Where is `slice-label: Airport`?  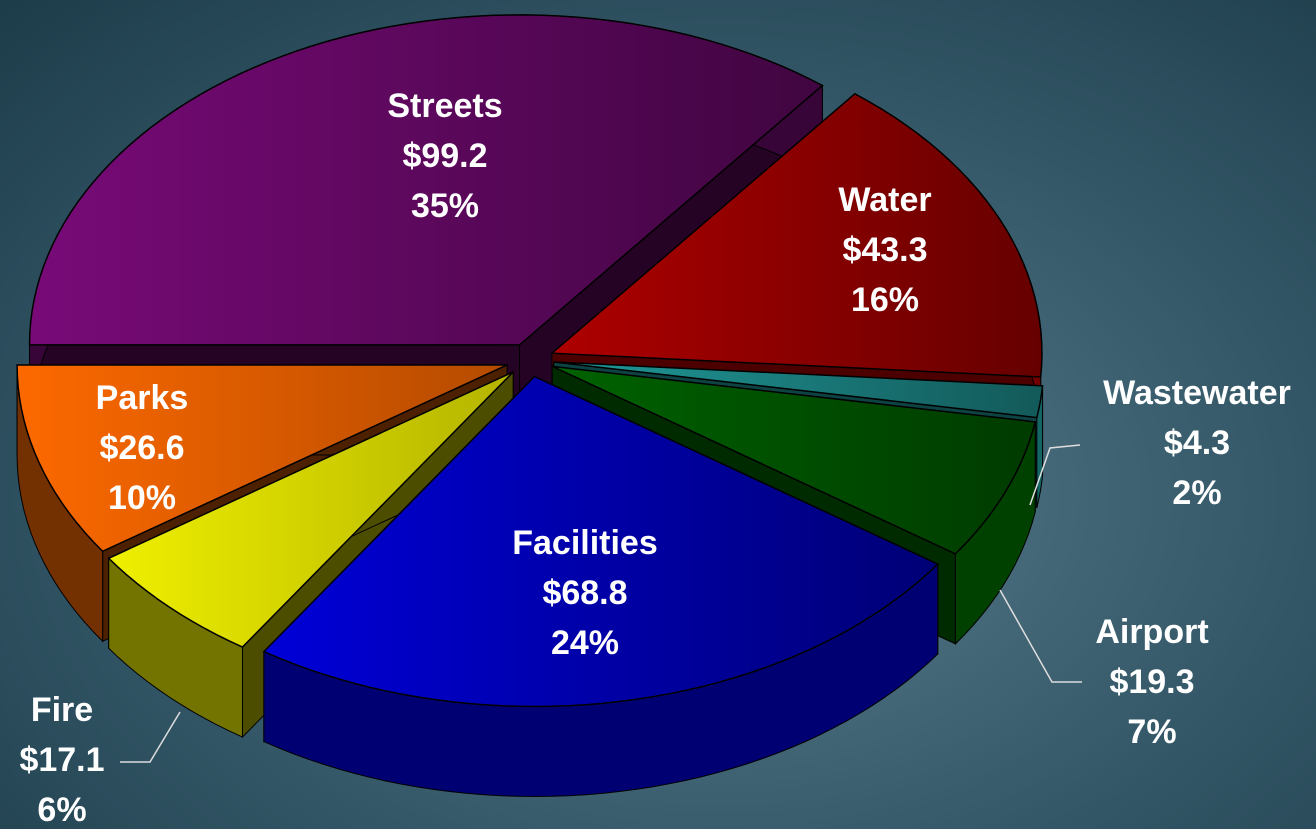 slice-label: Airport is located at coordinates (1151, 632).